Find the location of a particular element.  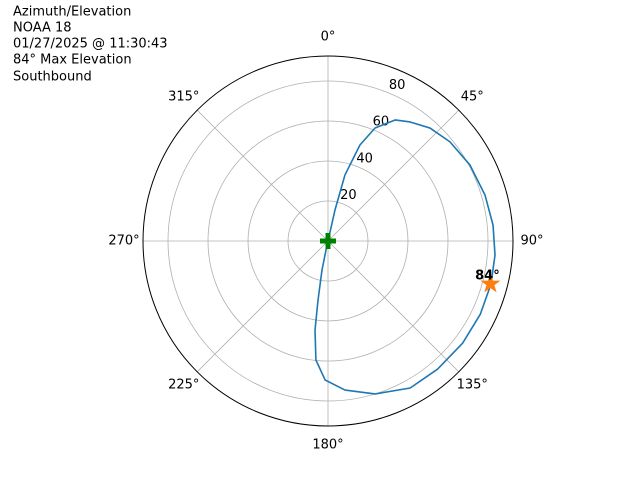

theta-tick-label: 180° is located at coordinates (327, 445).